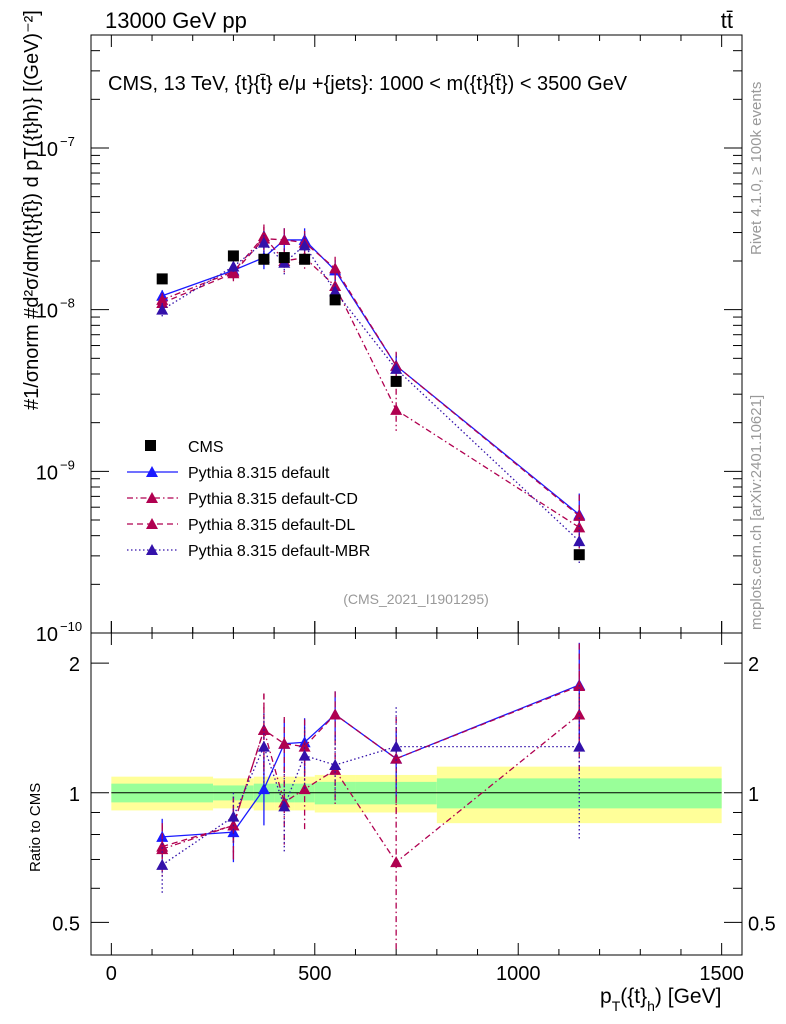 Image resolution: width=786 pixels, height=1024 pixels. What do you see at coordinates (206, 447) in the screenshot?
I see `legend-label-data: CMS` at bounding box center [206, 447].